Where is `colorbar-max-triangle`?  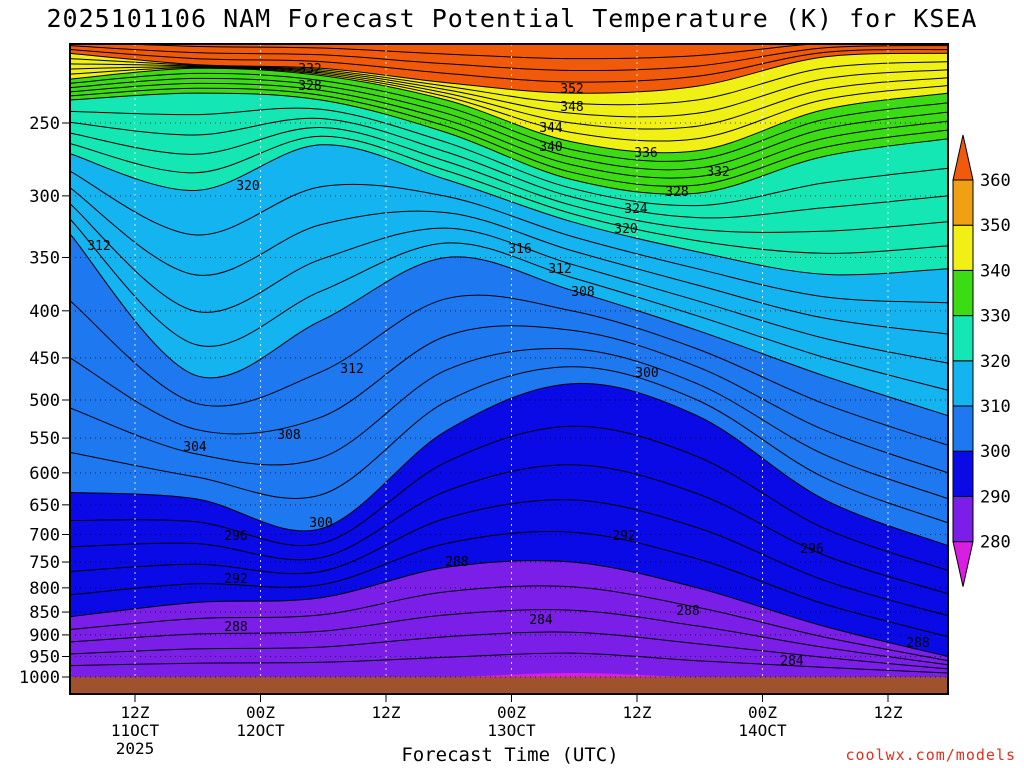
colorbar-max-triangle is located at coordinates (963, 157).